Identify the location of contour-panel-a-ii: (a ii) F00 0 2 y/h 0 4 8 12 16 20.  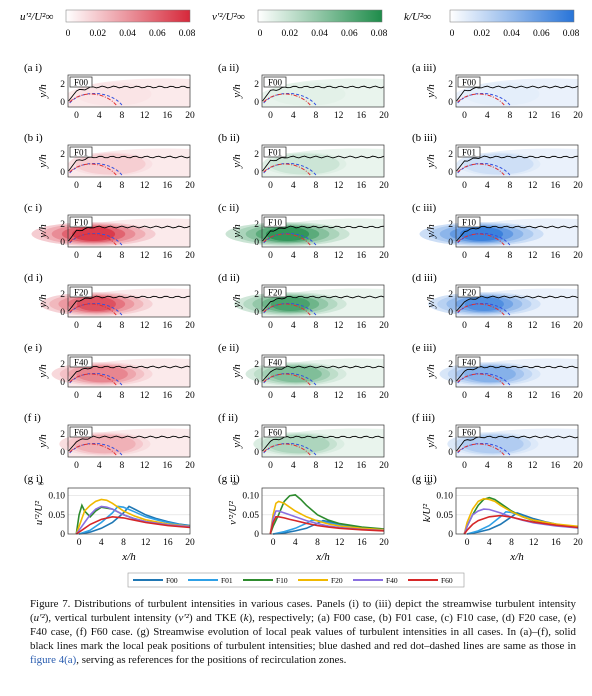
(303, 91).